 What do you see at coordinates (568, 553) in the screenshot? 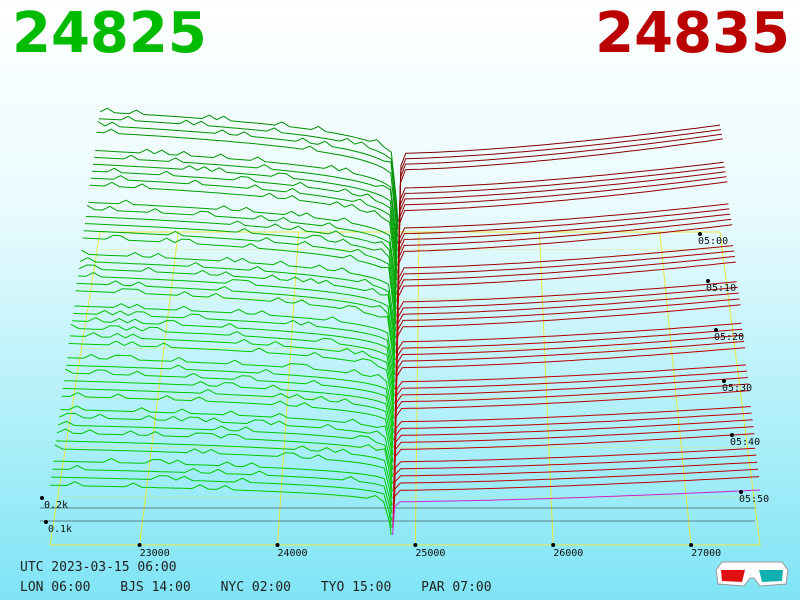
I see `x-tick-label: 26000` at bounding box center [568, 553].